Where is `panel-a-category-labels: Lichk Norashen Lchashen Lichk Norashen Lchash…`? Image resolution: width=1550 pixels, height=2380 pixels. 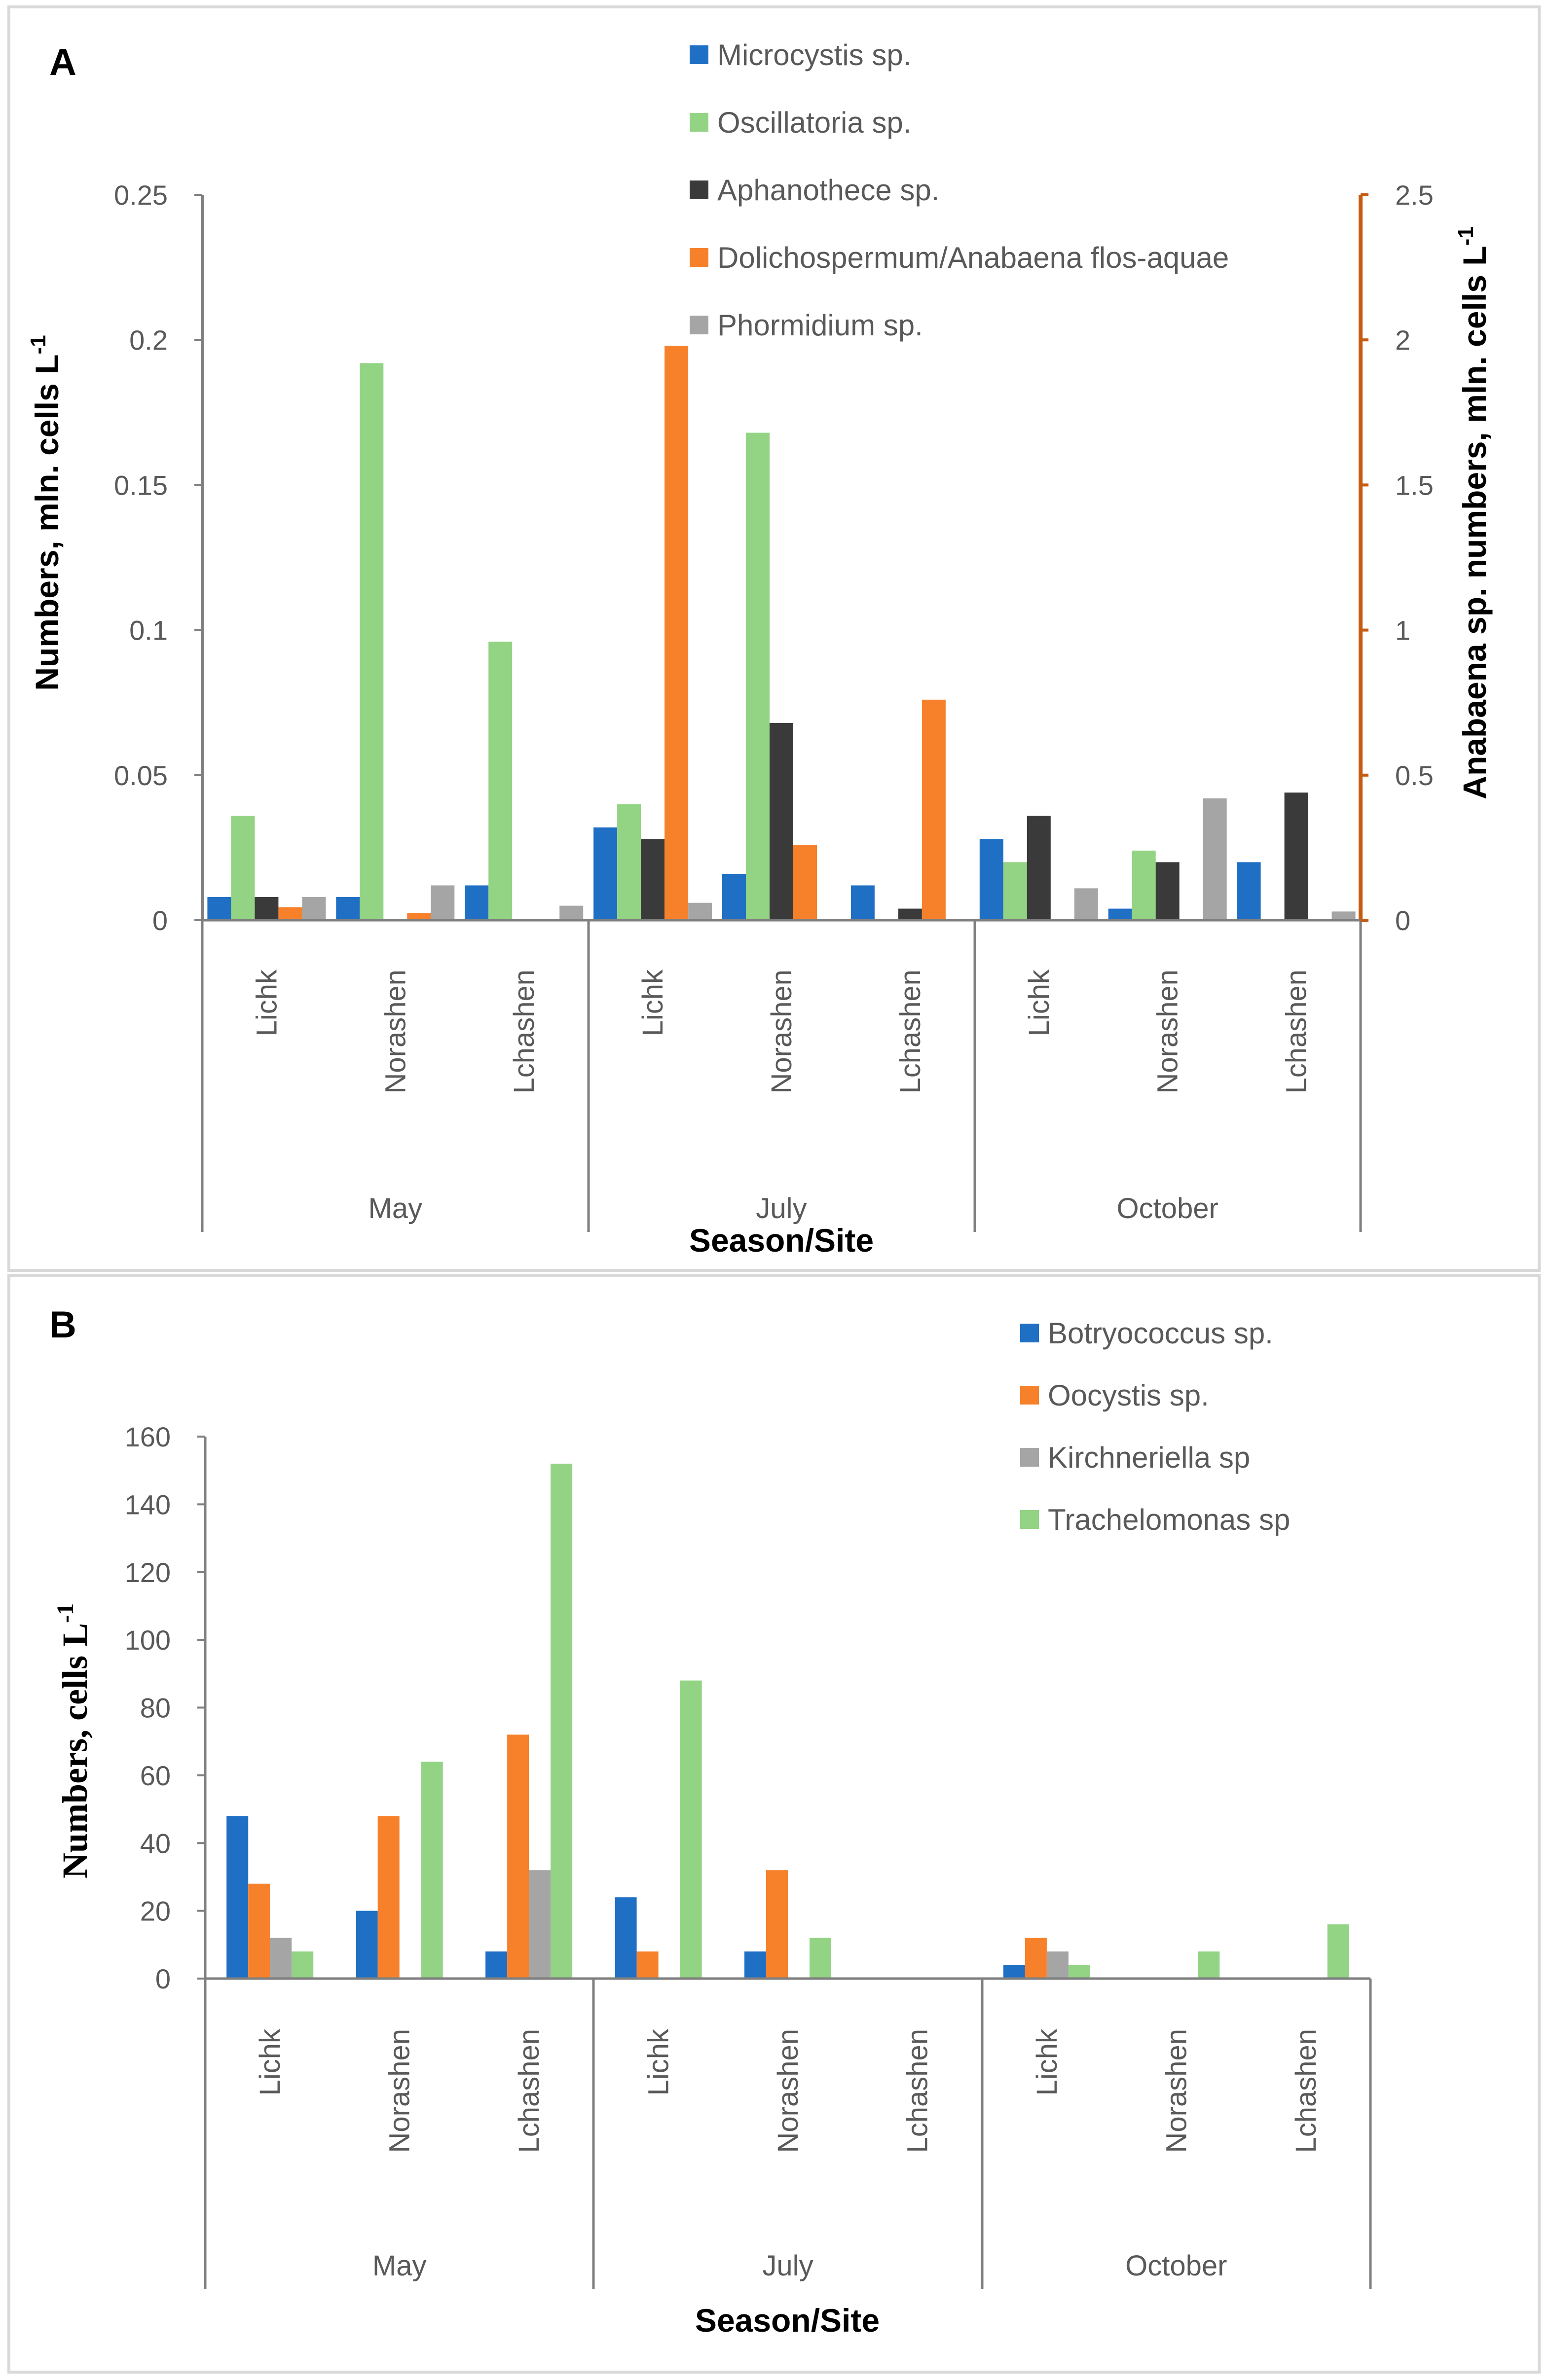
panel-a-category-labels: Lichk Norashen Lchashen Lichk Norashen Lchash… is located at coordinates (781, 1031).